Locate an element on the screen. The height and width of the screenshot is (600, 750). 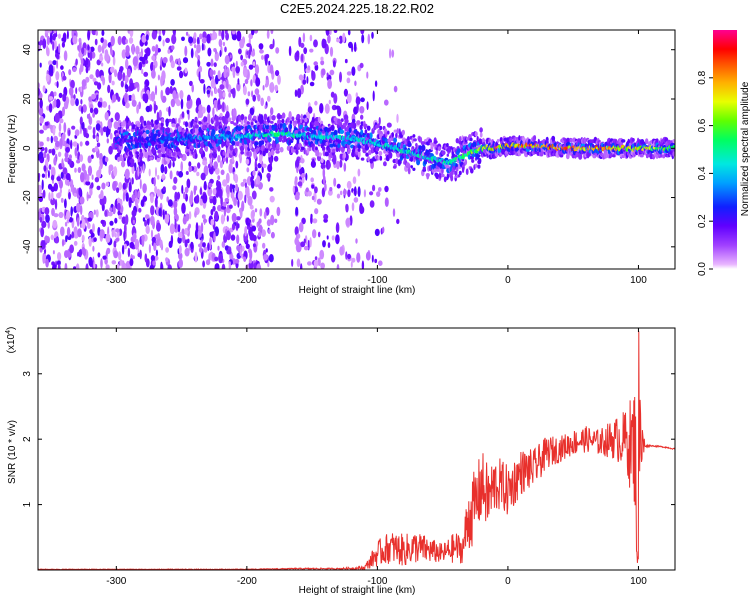
snr-y-axis-label: SNR (10 * v/v) is located at coordinates (12, 452).